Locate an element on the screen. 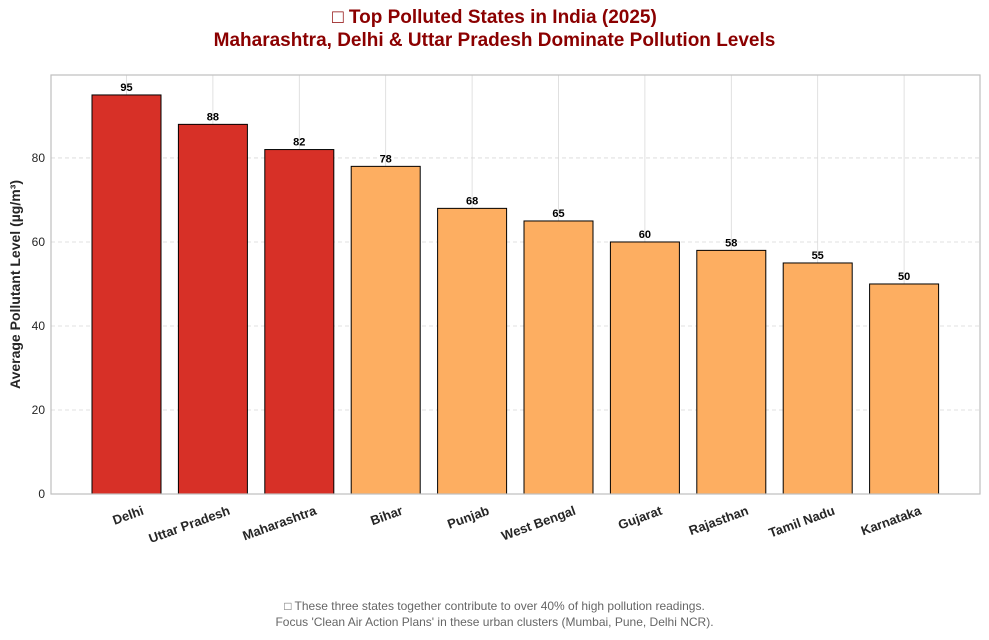  bar-value-label: 55 is located at coordinates (818, 256).